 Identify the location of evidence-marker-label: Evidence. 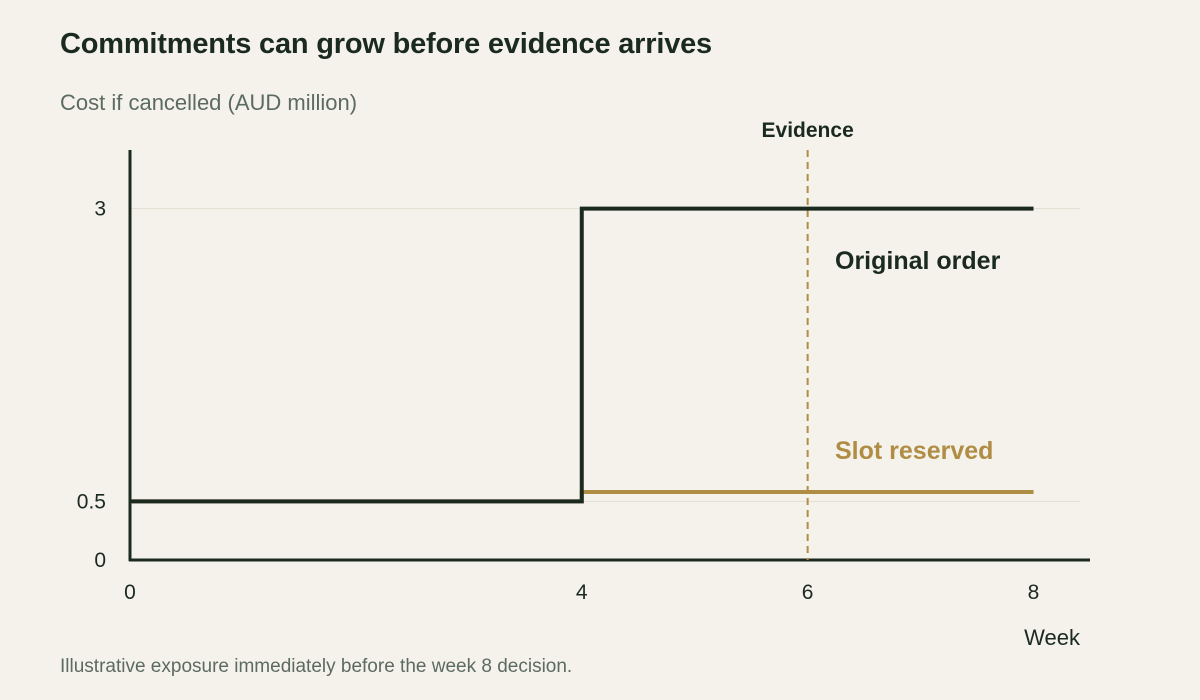
(808, 130).